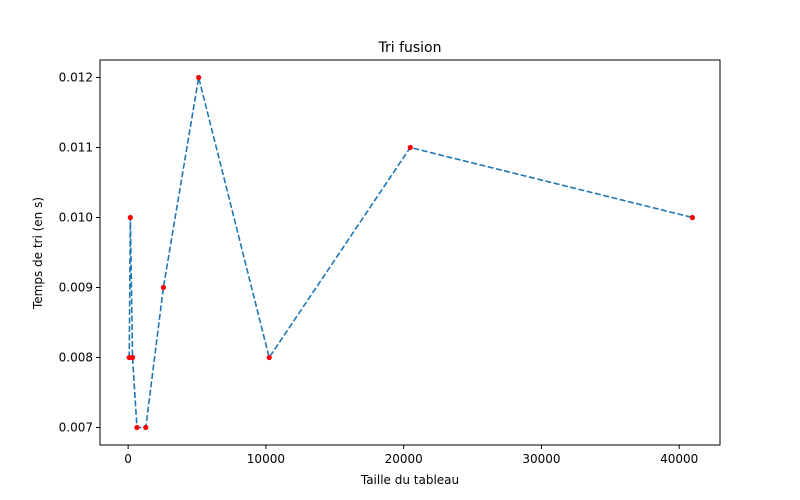 The height and width of the screenshot is (500, 800). Describe the element at coordinates (76, 218) in the screenshot. I see `y-tick-label: 0.010` at that location.